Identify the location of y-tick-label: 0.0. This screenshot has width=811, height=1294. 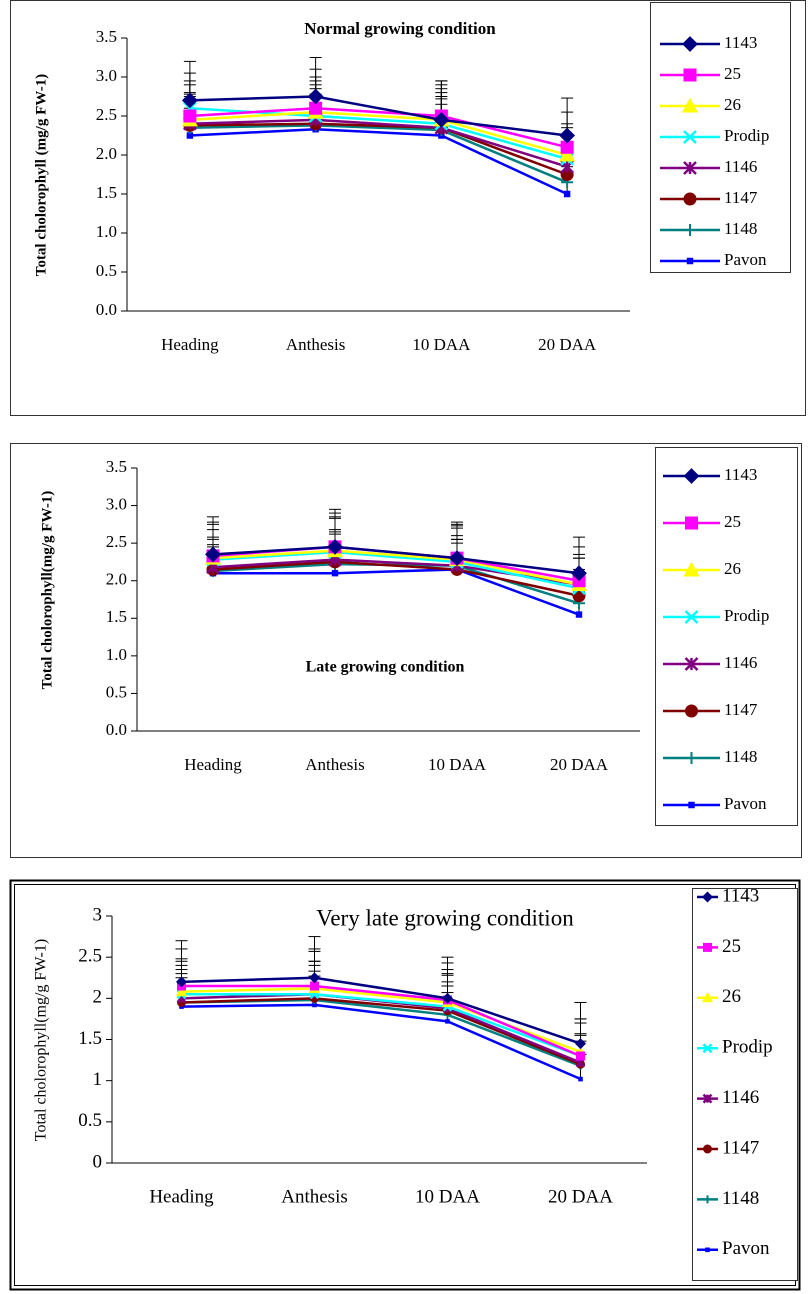
(106, 309).